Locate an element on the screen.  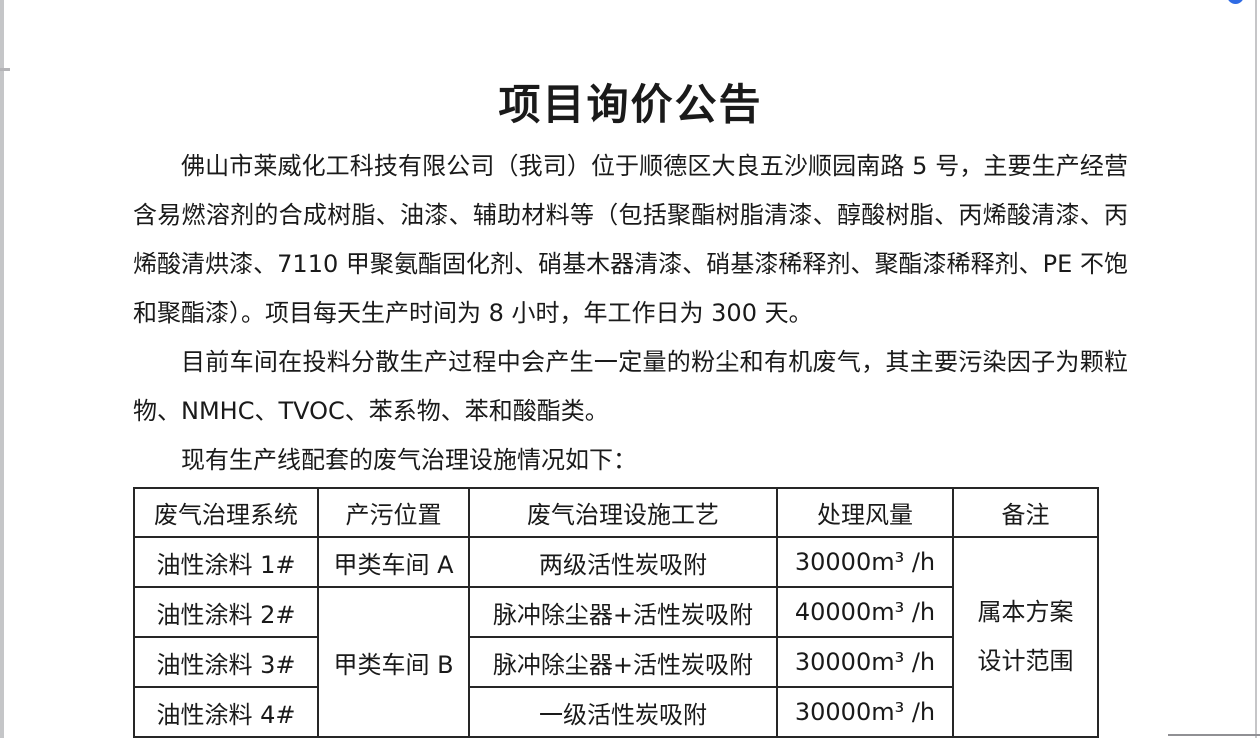
bottom-panel-edge is located at coordinates (1214, 735).